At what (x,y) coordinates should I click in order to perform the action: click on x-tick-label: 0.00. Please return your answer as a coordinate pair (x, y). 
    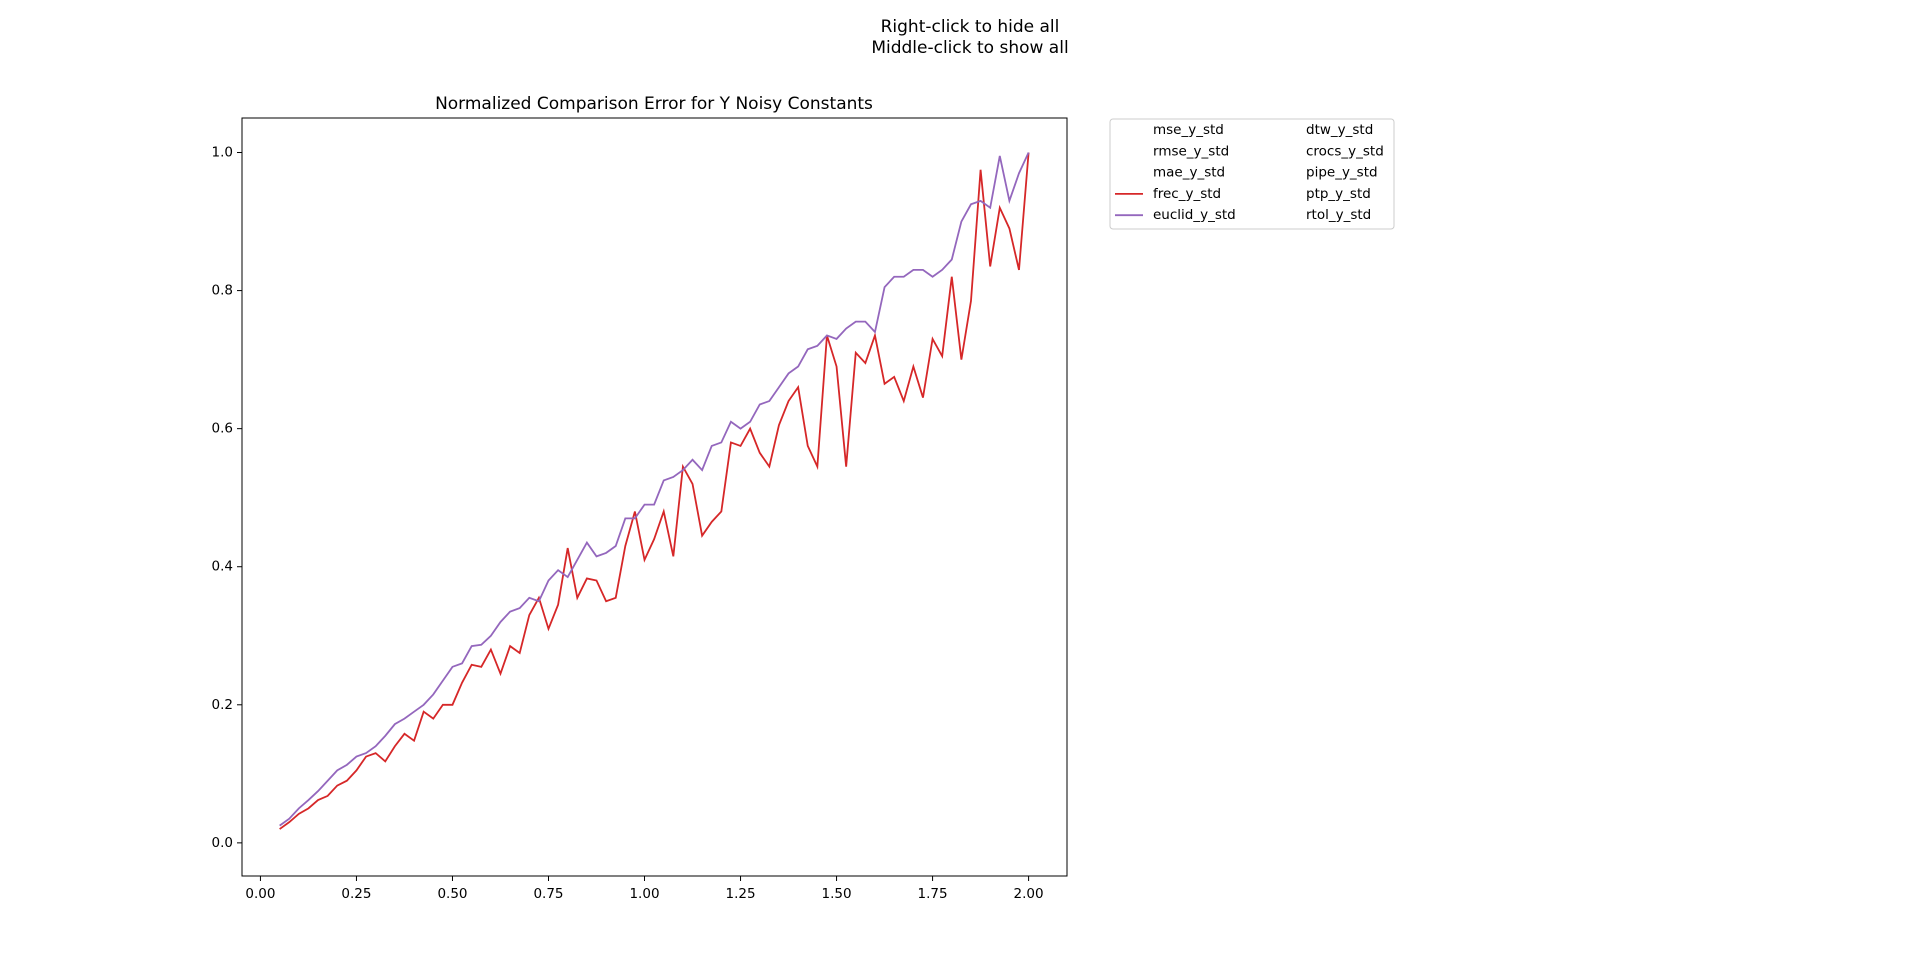
    Looking at the image, I should click on (260, 894).